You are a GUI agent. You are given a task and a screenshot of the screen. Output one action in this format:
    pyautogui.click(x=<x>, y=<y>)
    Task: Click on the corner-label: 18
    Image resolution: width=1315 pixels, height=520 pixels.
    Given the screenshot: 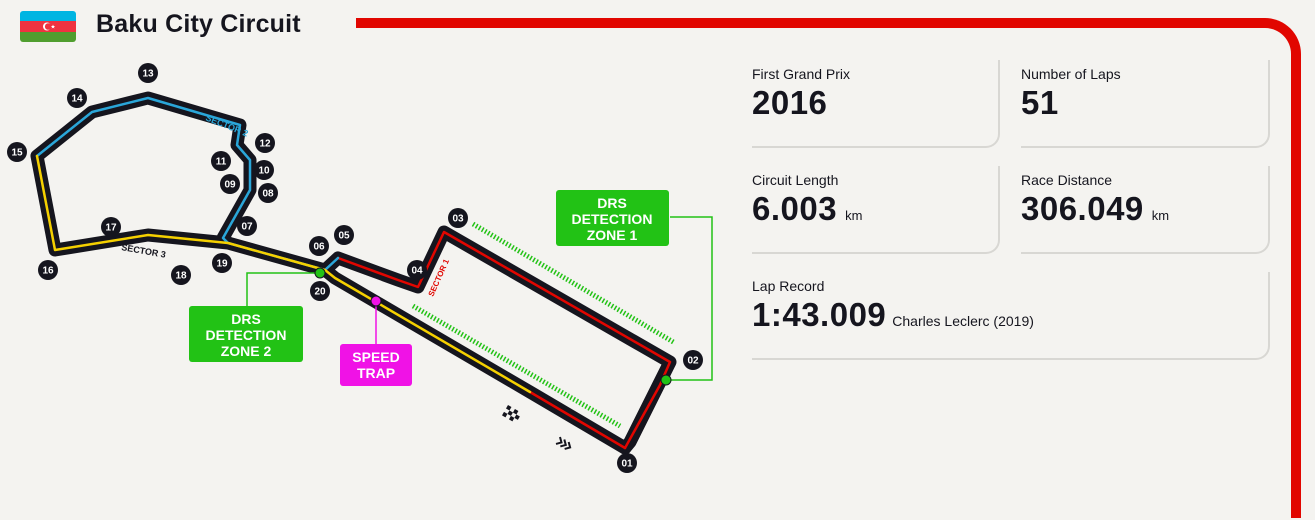 What is the action you would take?
    pyautogui.click(x=181, y=276)
    